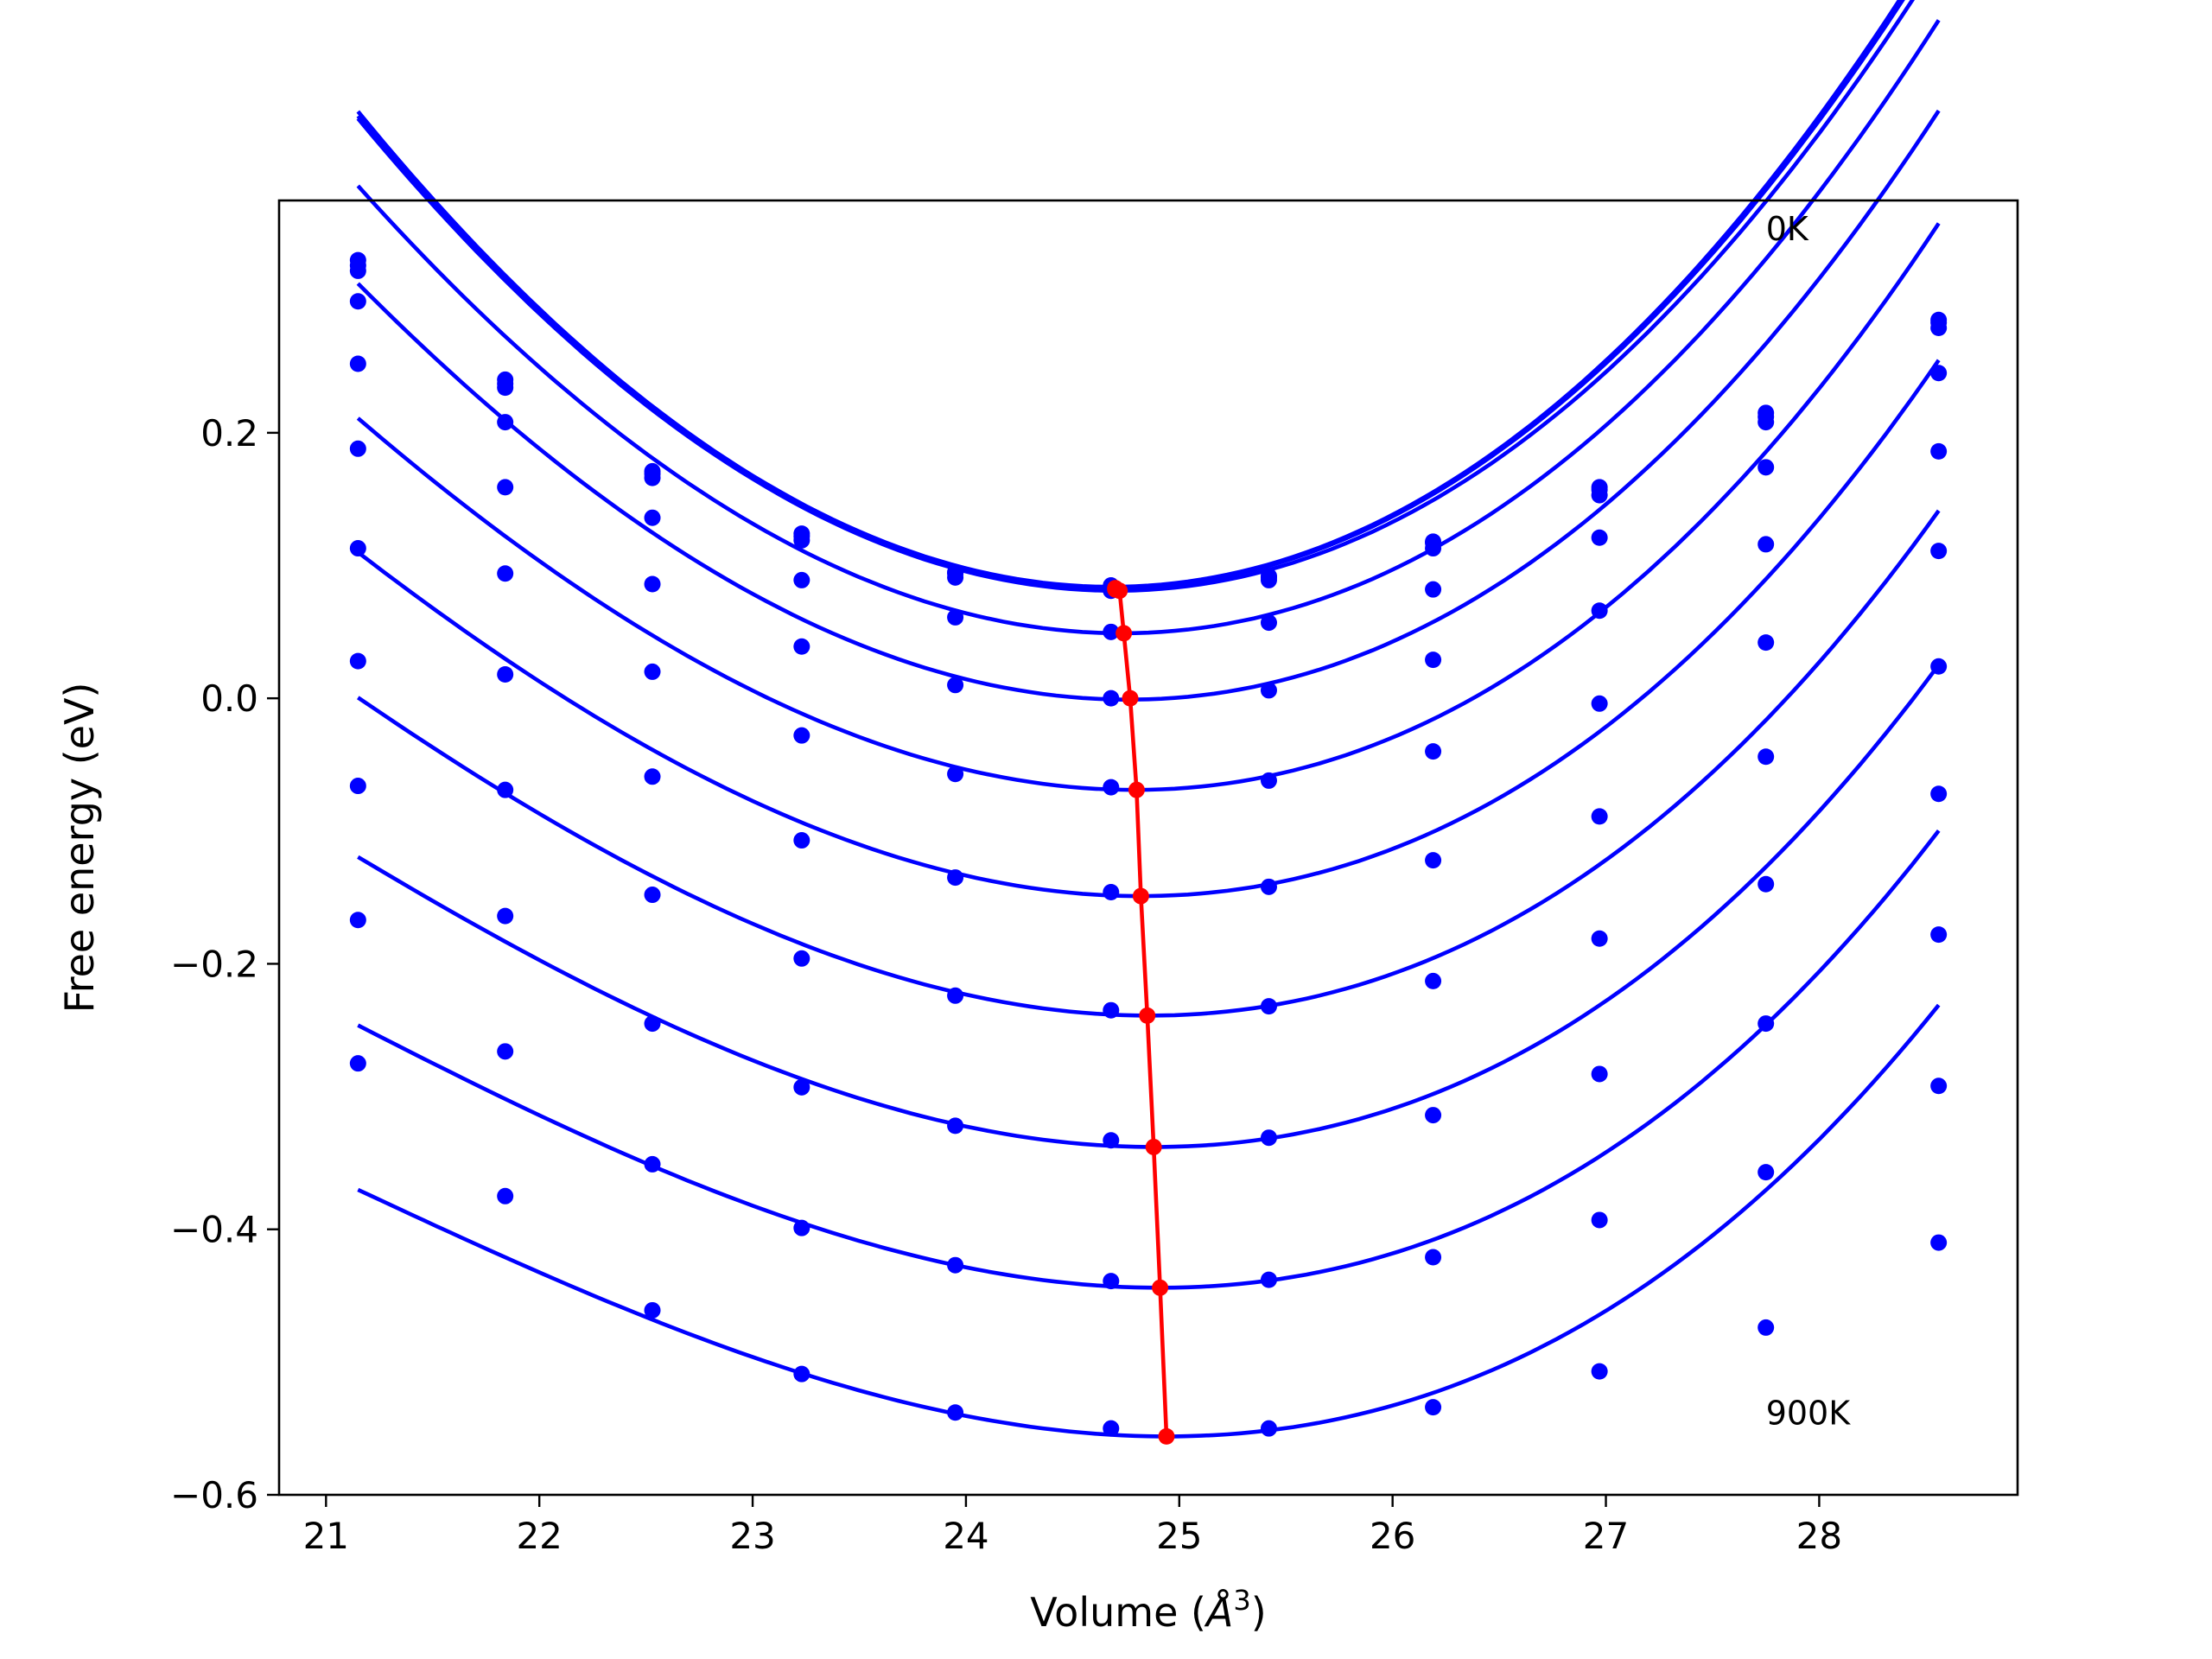  What do you see at coordinates (214, 1230) in the screenshot?
I see `y-tick-label: −0.4` at bounding box center [214, 1230].